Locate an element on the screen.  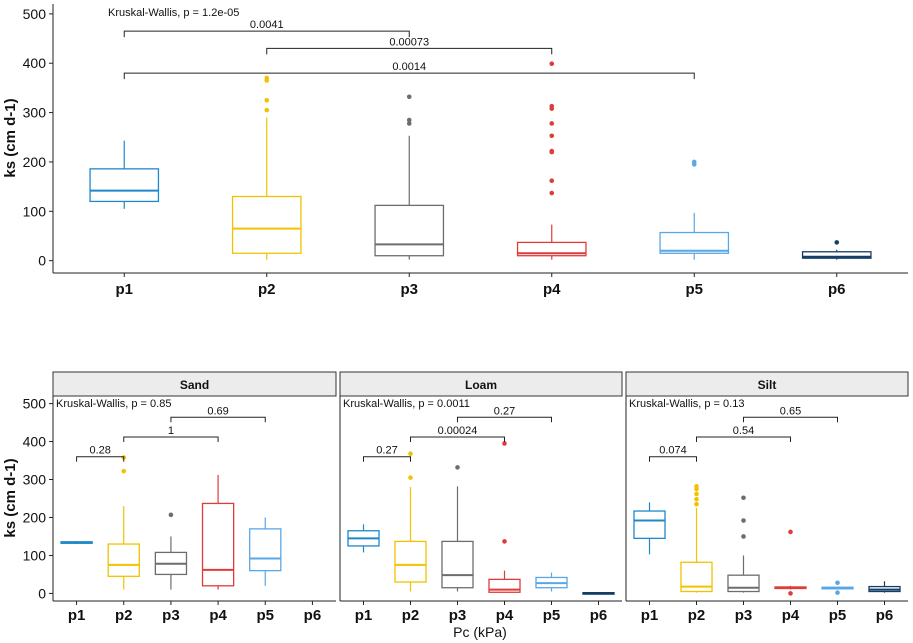
facet-strip-label: Loam is located at coordinates (481, 385).